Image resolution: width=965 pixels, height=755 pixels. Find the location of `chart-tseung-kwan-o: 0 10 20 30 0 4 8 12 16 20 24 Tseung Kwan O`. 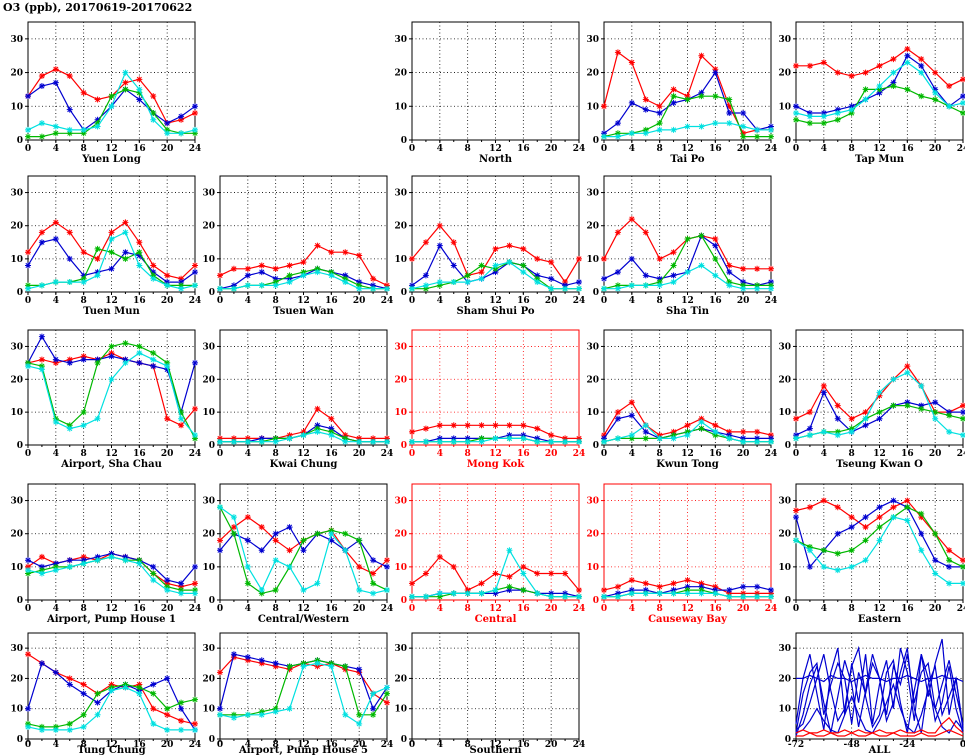

chart-tseung-kwan-o: 0 10 20 30 0 4 8 12 16 20 24 Tseung Kwan O is located at coordinates (871, 399).